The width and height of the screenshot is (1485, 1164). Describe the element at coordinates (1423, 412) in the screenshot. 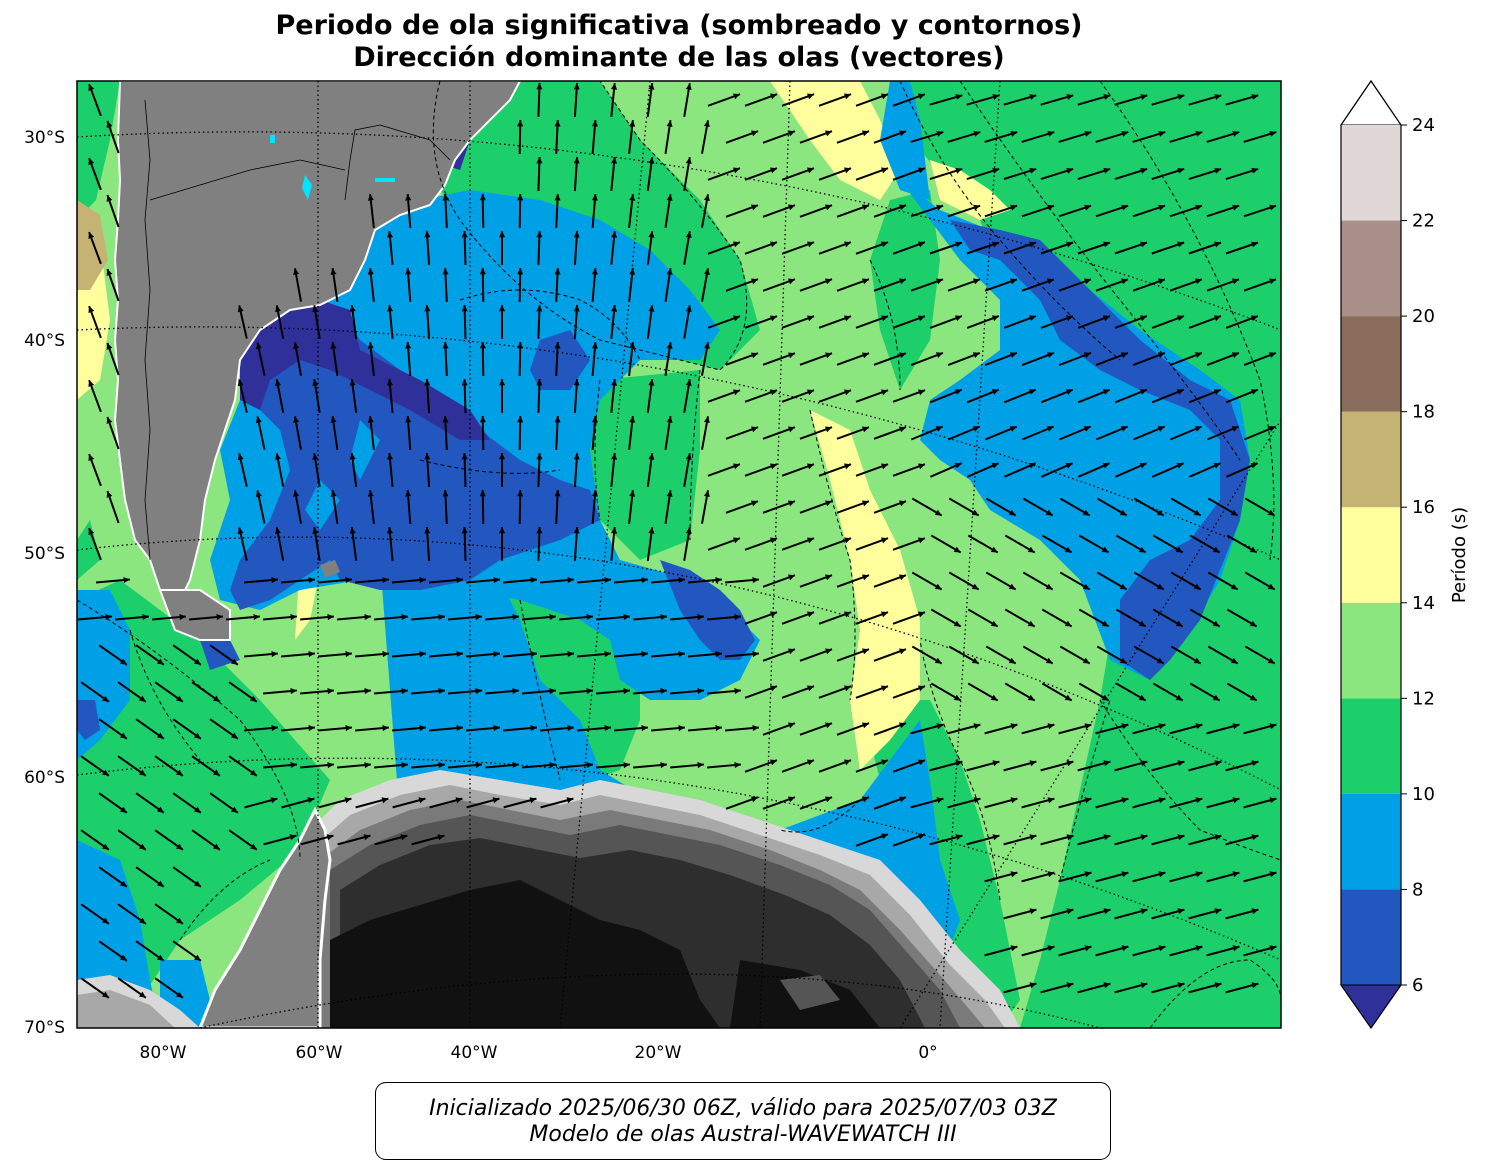

I see `colorbar-tick-label: 18` at that location.